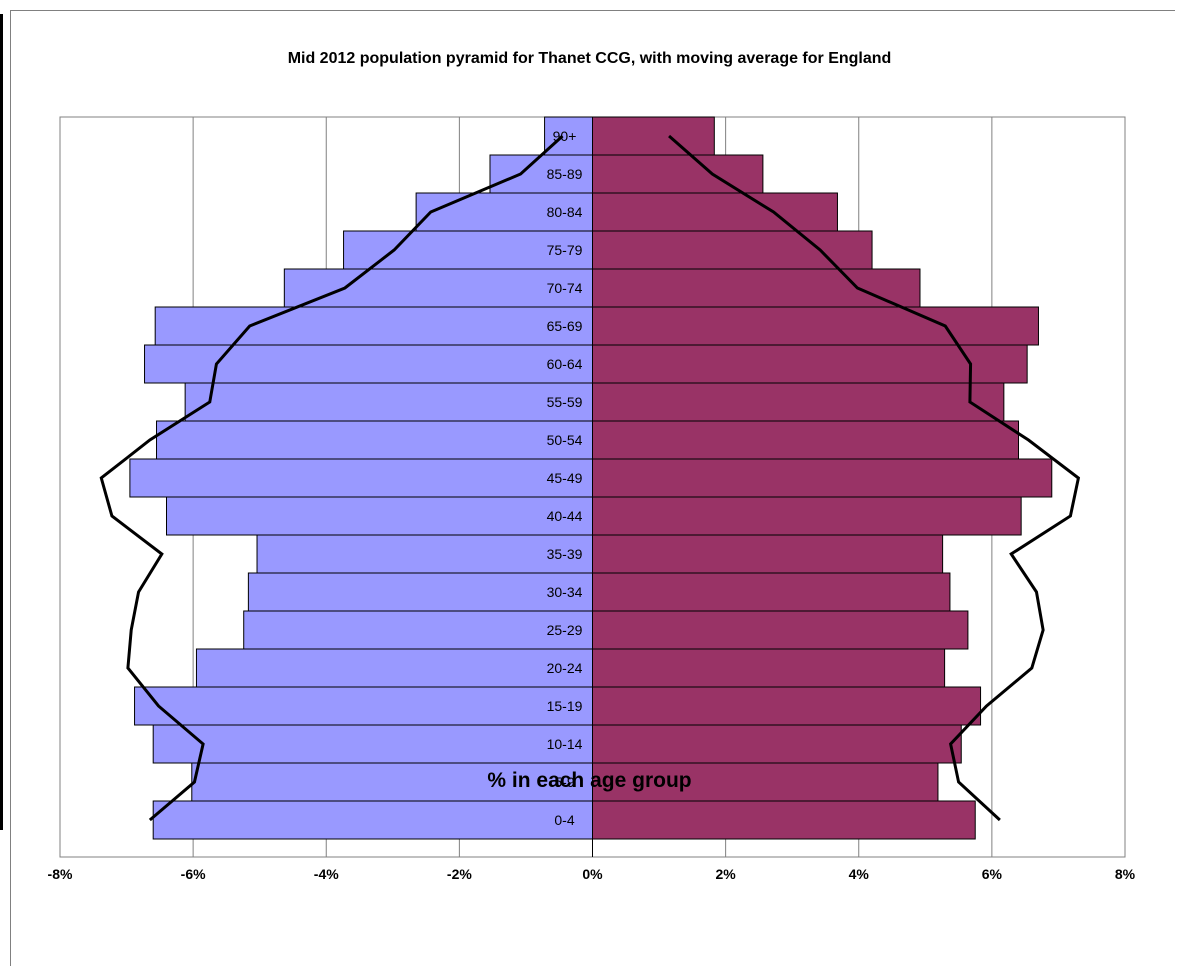  What do you see at coordinates (589, 780) in the screenshot?
I see `x-axis-label: % in each age group` at bounding box center [589, 780].